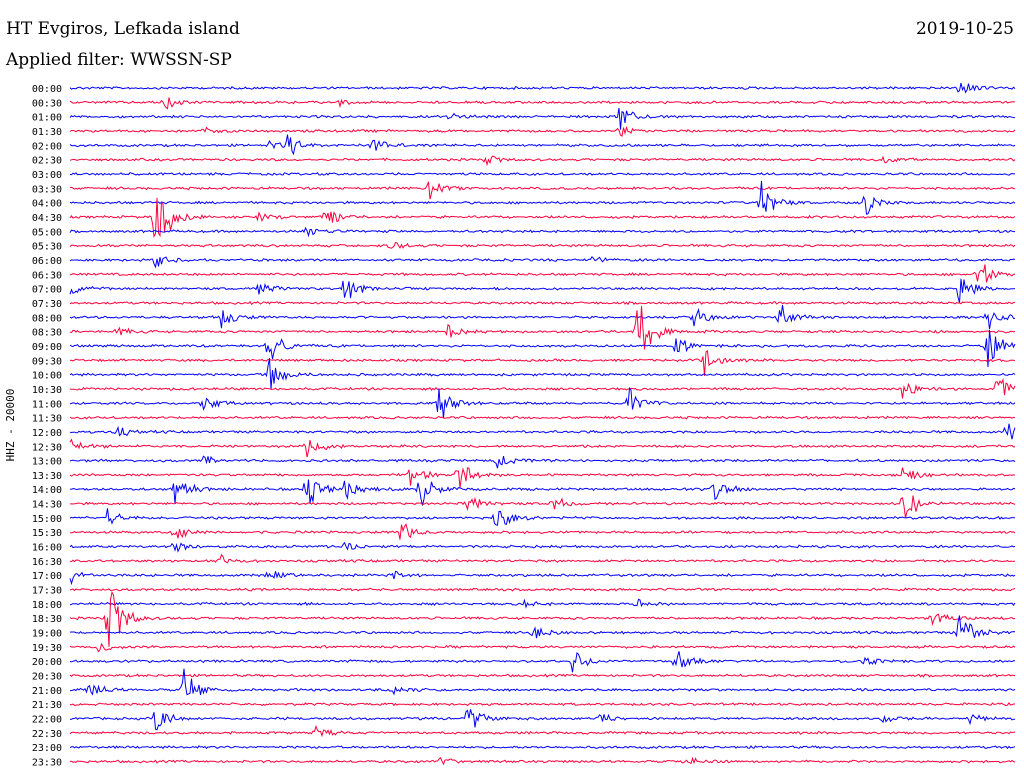 This screenshot has width=1024, height=780. What do you see at coordinates (47, 462) in the screenshot?
I see `time-label: 13:00` at bounding box center [47, 462].